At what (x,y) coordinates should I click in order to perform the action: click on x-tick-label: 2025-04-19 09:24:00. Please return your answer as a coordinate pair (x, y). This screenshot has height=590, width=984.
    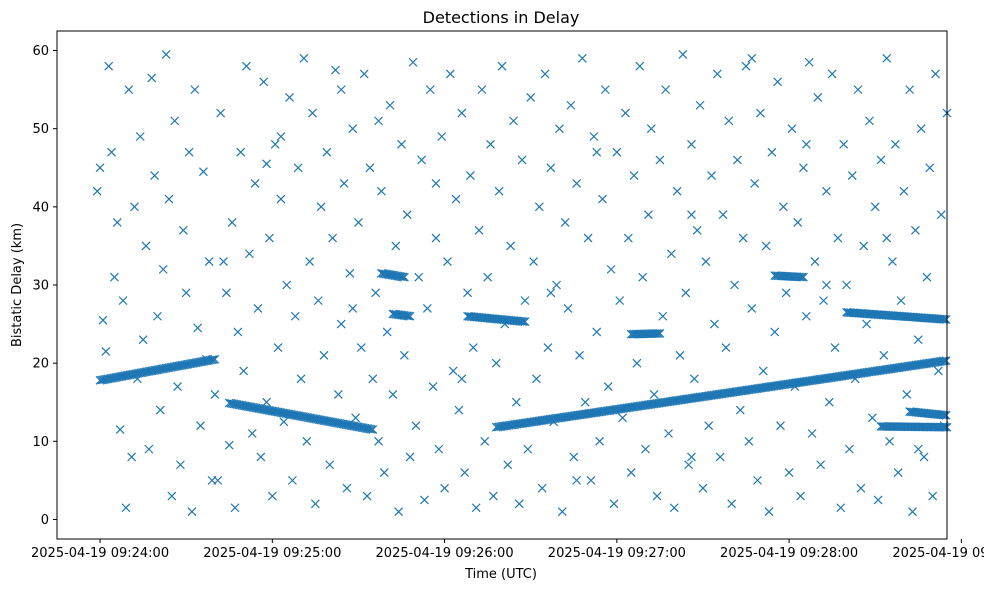
    Looking at the image, I should click on (100, 553).